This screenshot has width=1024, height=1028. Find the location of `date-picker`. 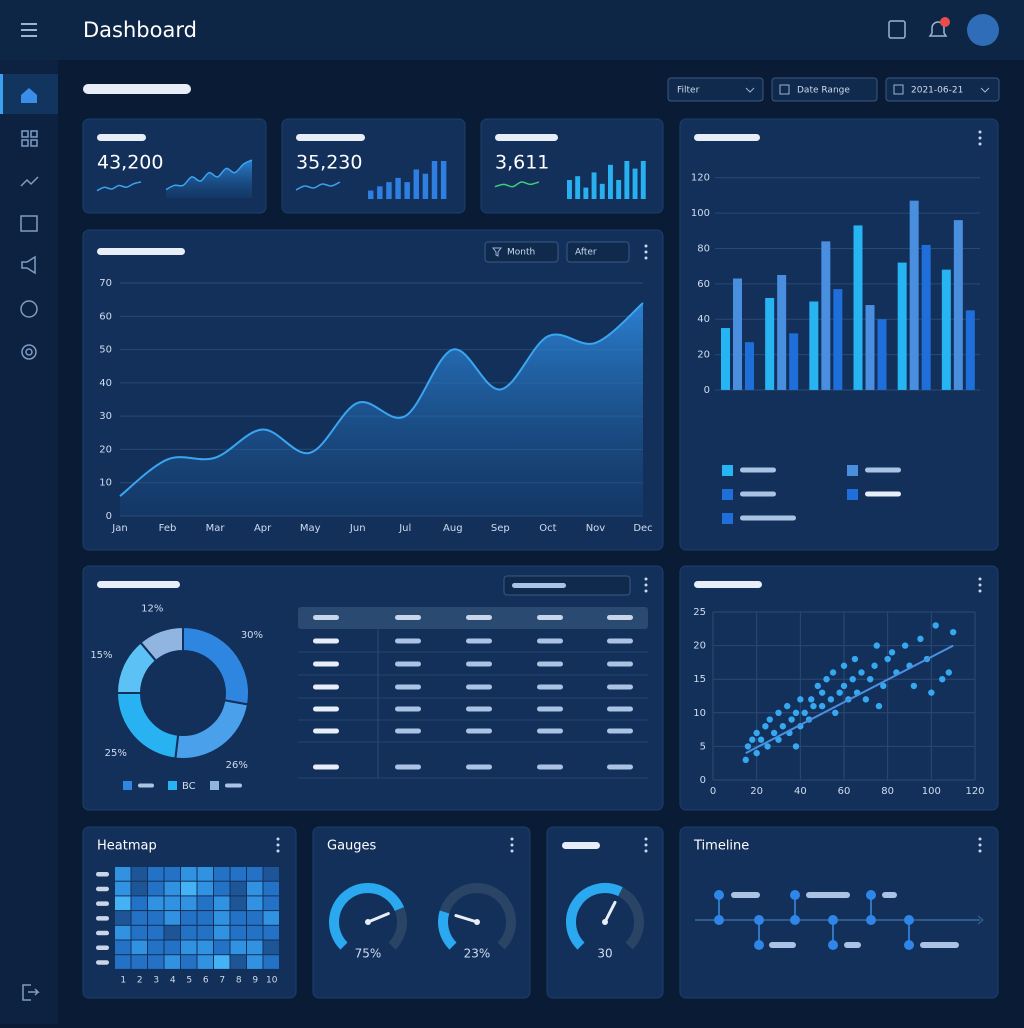

date-picker is located at coordinates (942, 89).